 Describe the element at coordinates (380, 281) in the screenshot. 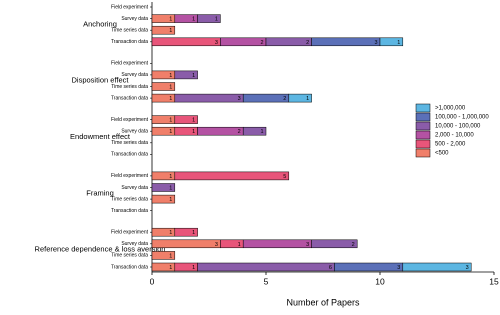

I see `x-tick-label: 10` at that location.